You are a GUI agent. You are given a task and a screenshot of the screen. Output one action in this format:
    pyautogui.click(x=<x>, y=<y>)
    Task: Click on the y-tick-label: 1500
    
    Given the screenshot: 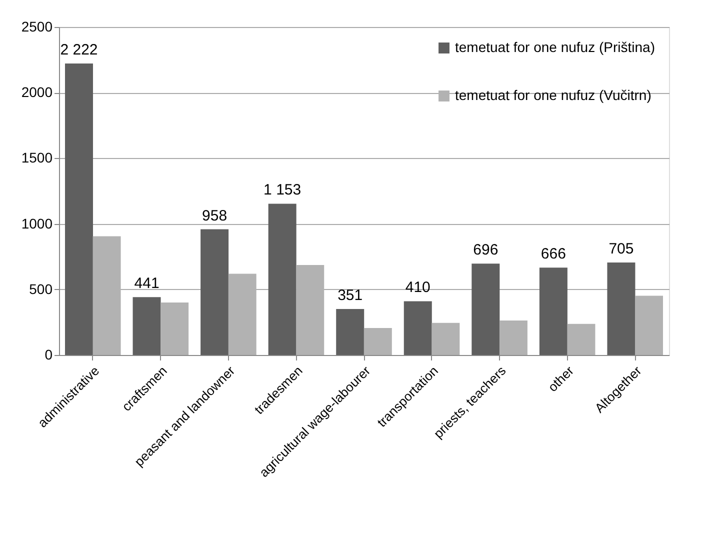 What is the action you would take?
    pyautogui.click(x=37, y=158)
    